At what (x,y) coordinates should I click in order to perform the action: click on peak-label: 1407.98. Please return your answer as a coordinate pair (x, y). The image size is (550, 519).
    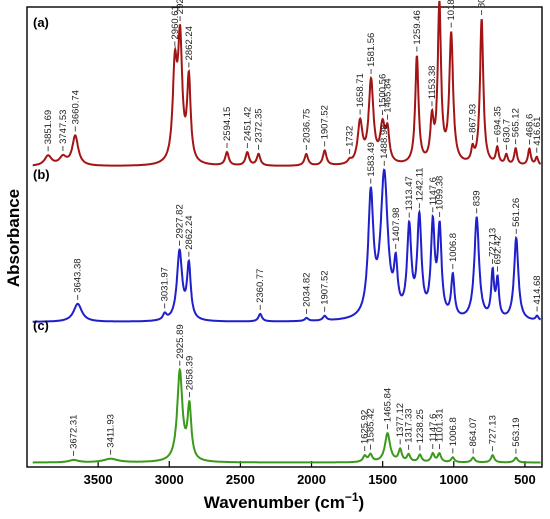
    Looking at the image, I should click on (396, 225).